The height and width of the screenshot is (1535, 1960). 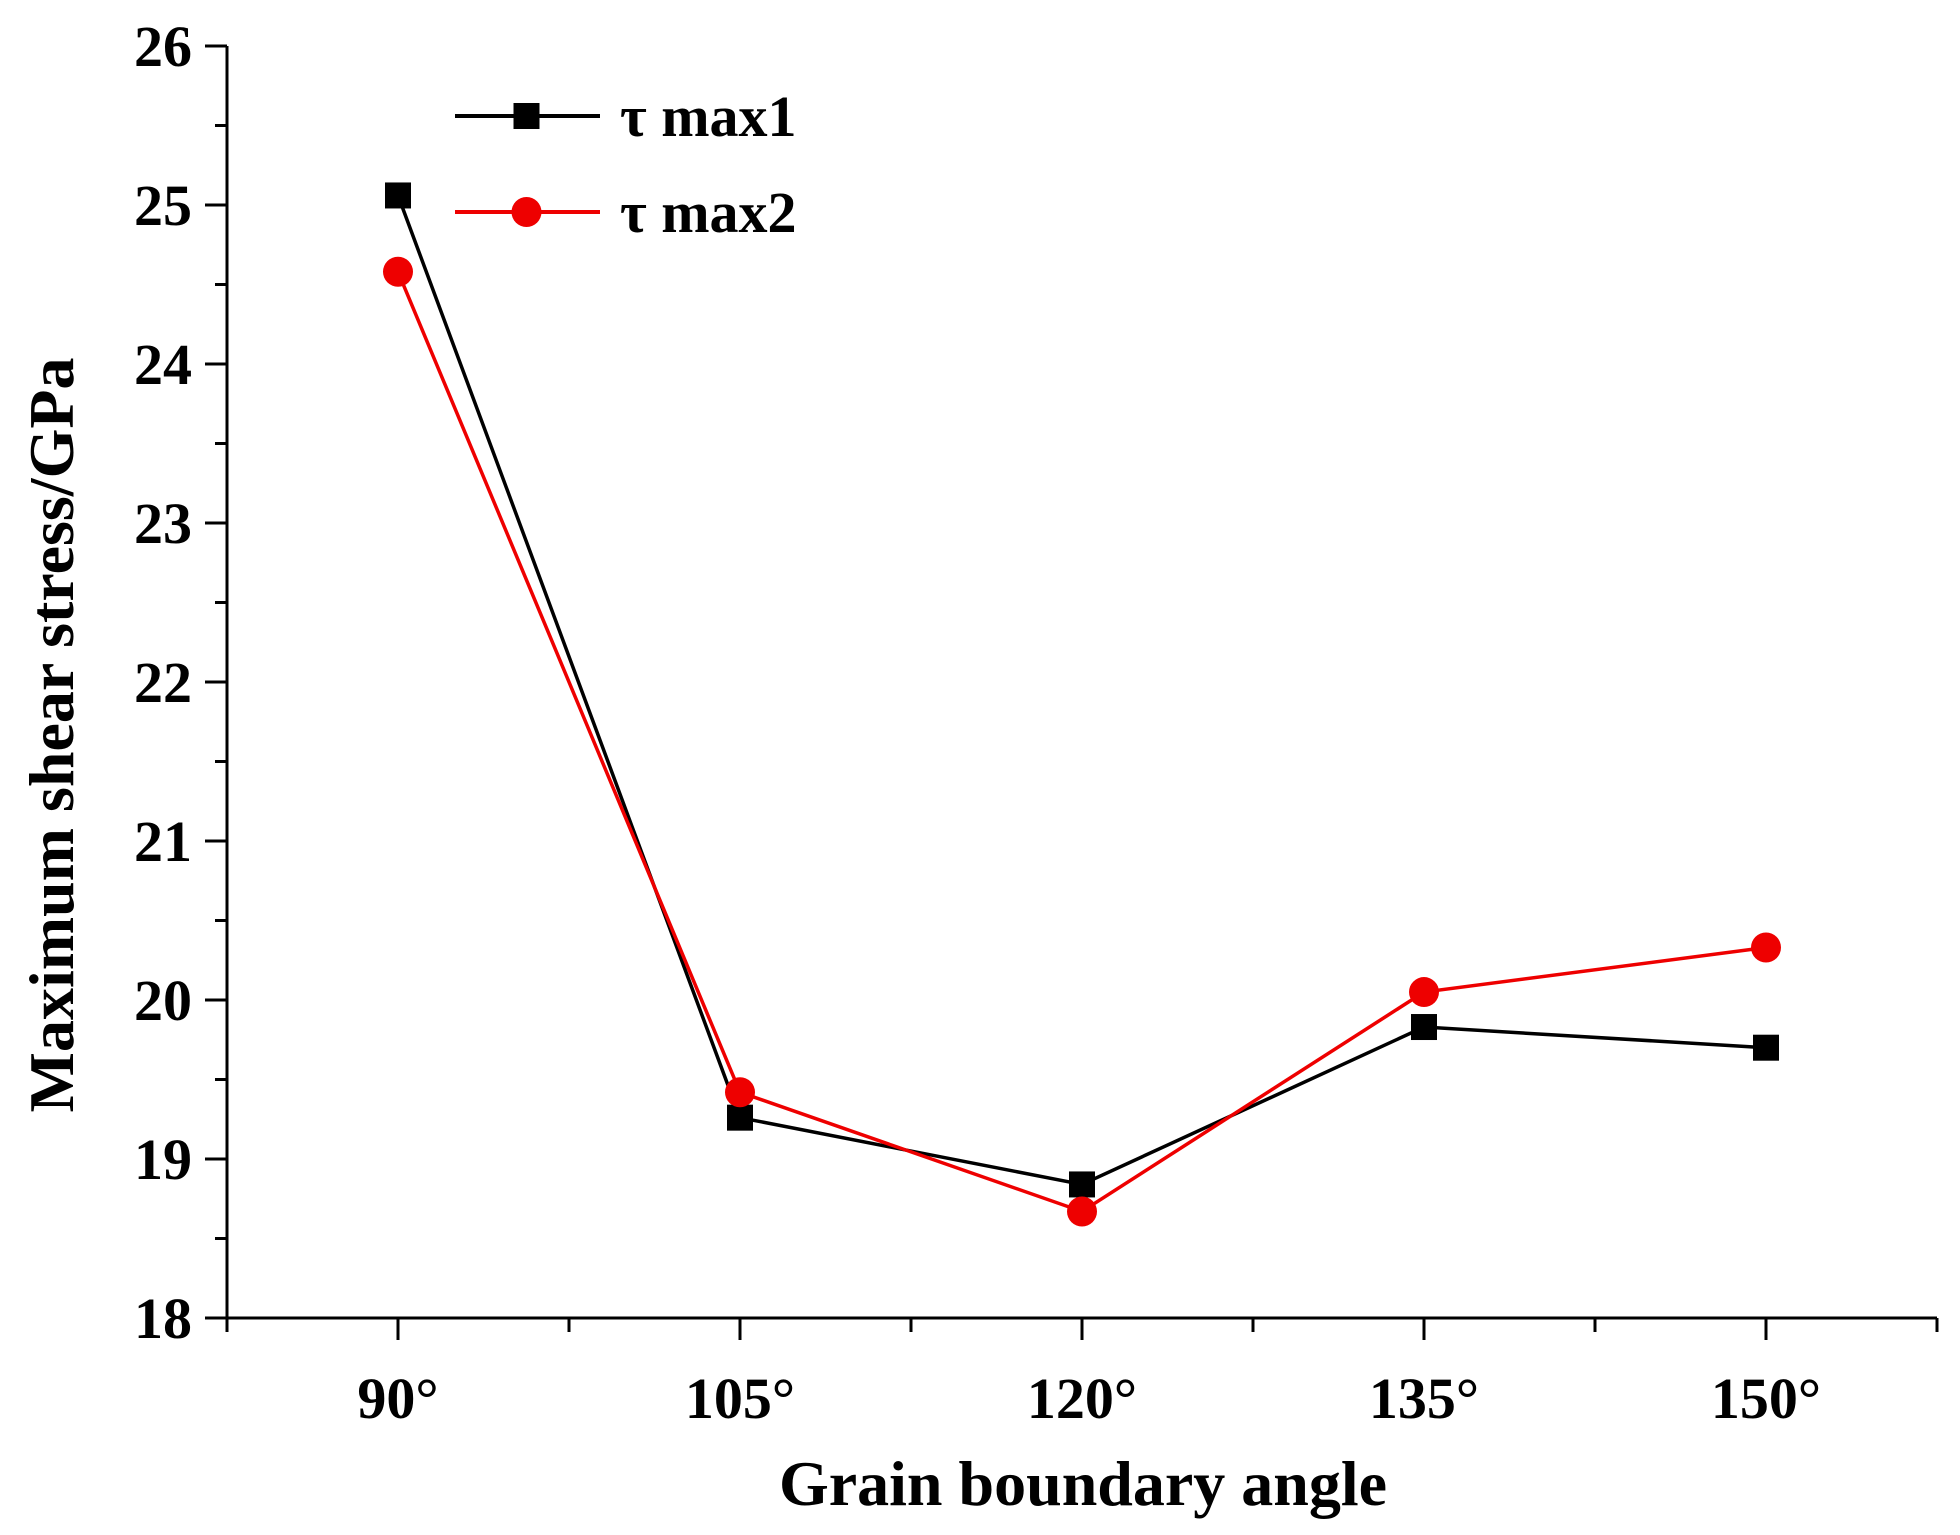 What do you see at coordinates (163, 1159) in the screenshot?
I see `y-tick-label: 19` at bounding box center [163, 1159].